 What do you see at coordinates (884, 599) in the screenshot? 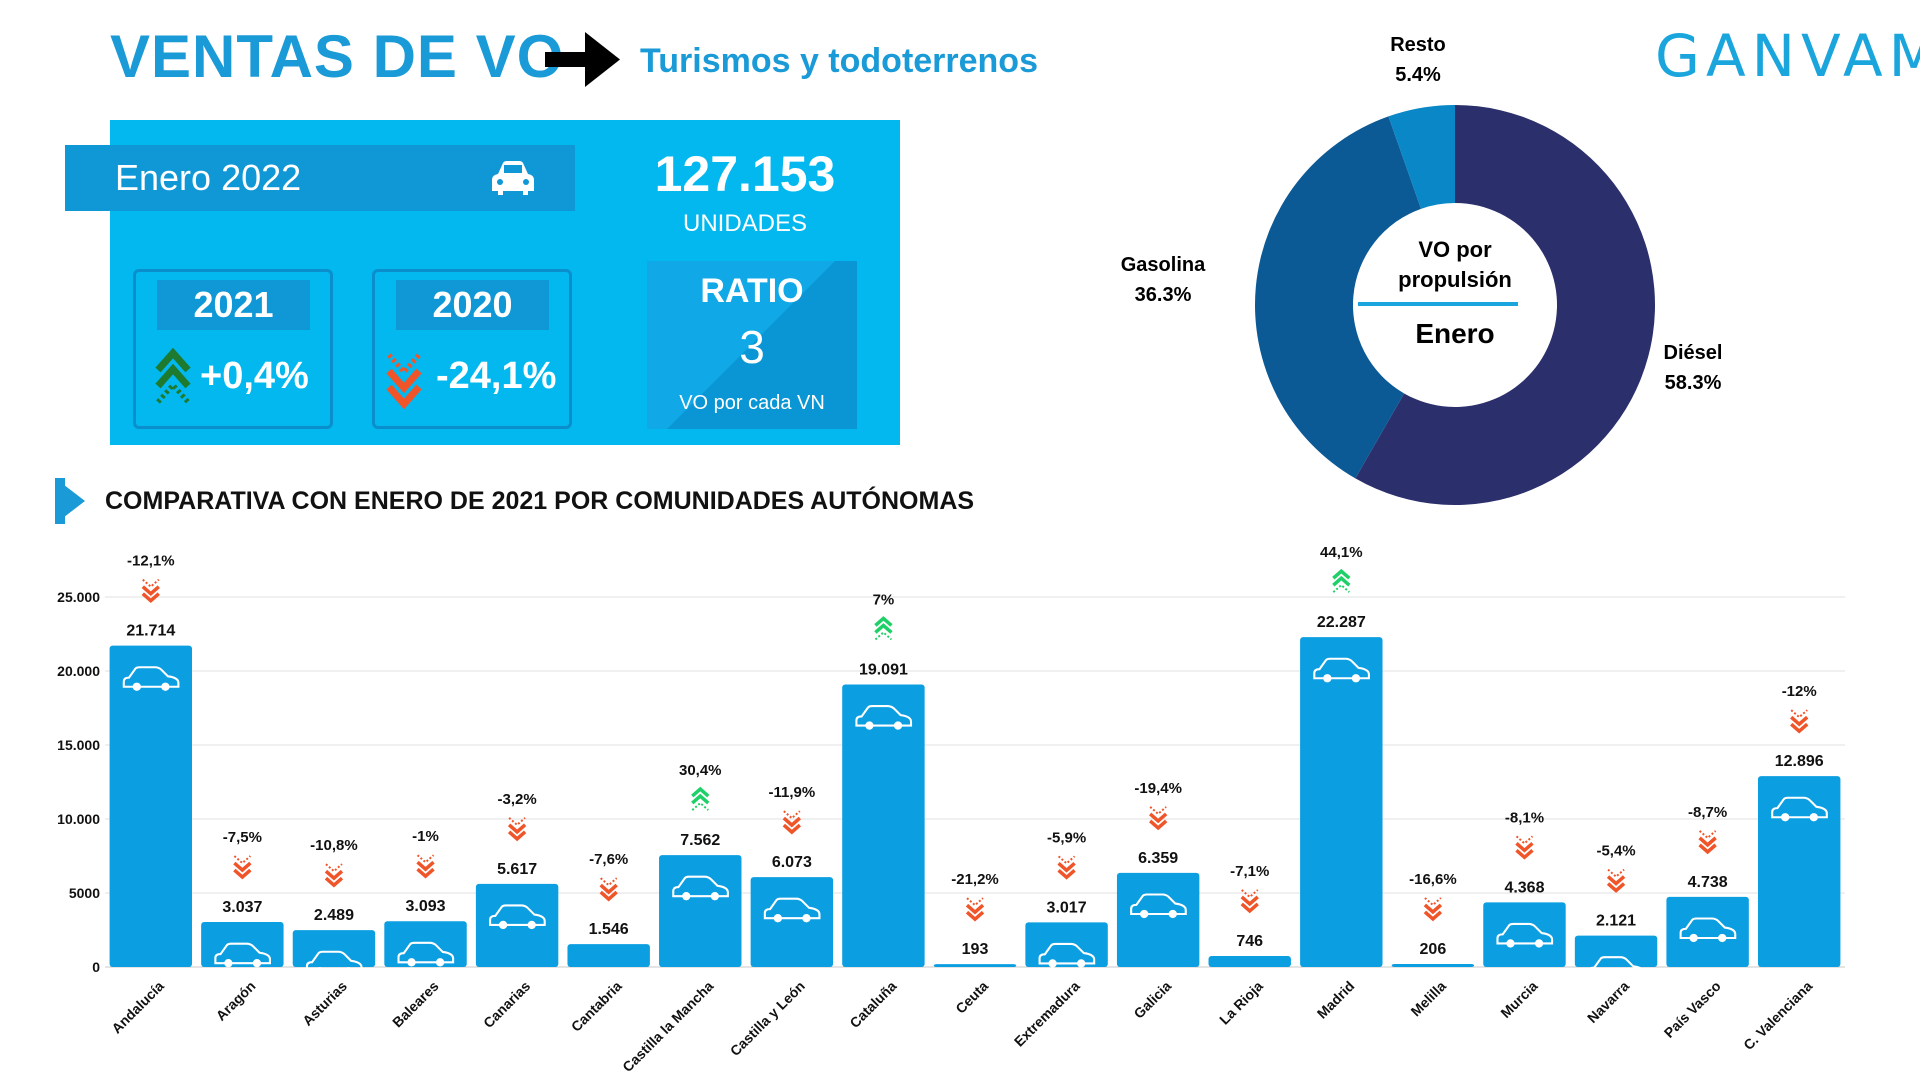
I see `change-label: 7%` at bounding box center [884, 599].